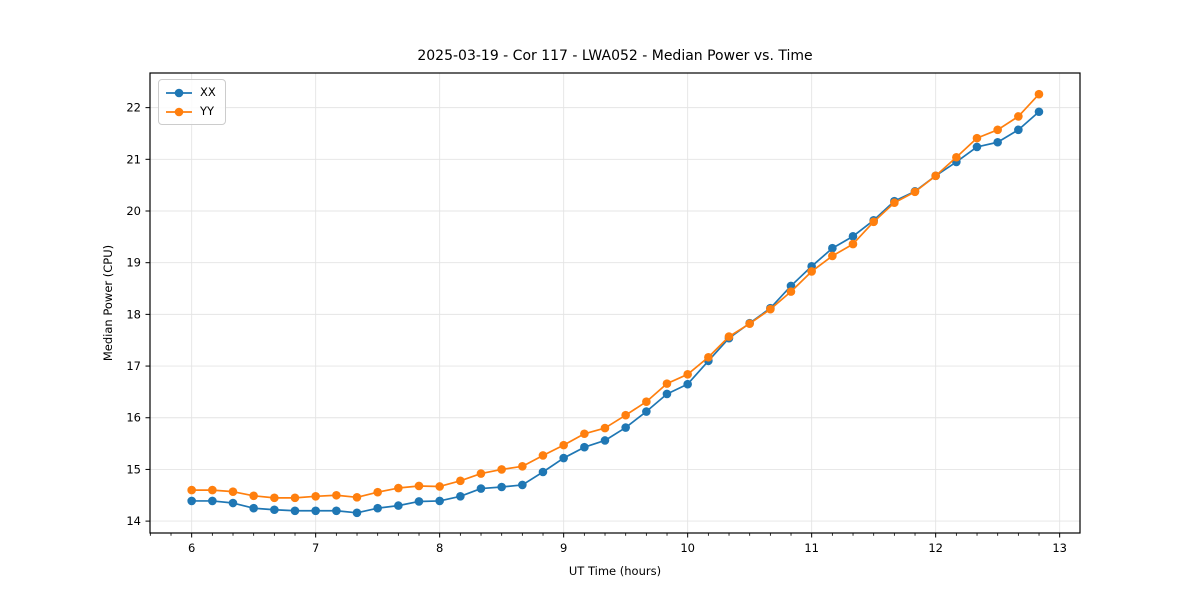 This screenshot has height=600, width=1200. Describe the element at coordinates (179, 92) in the screenshot. I see `legend-marker-xx-icon` at that location.